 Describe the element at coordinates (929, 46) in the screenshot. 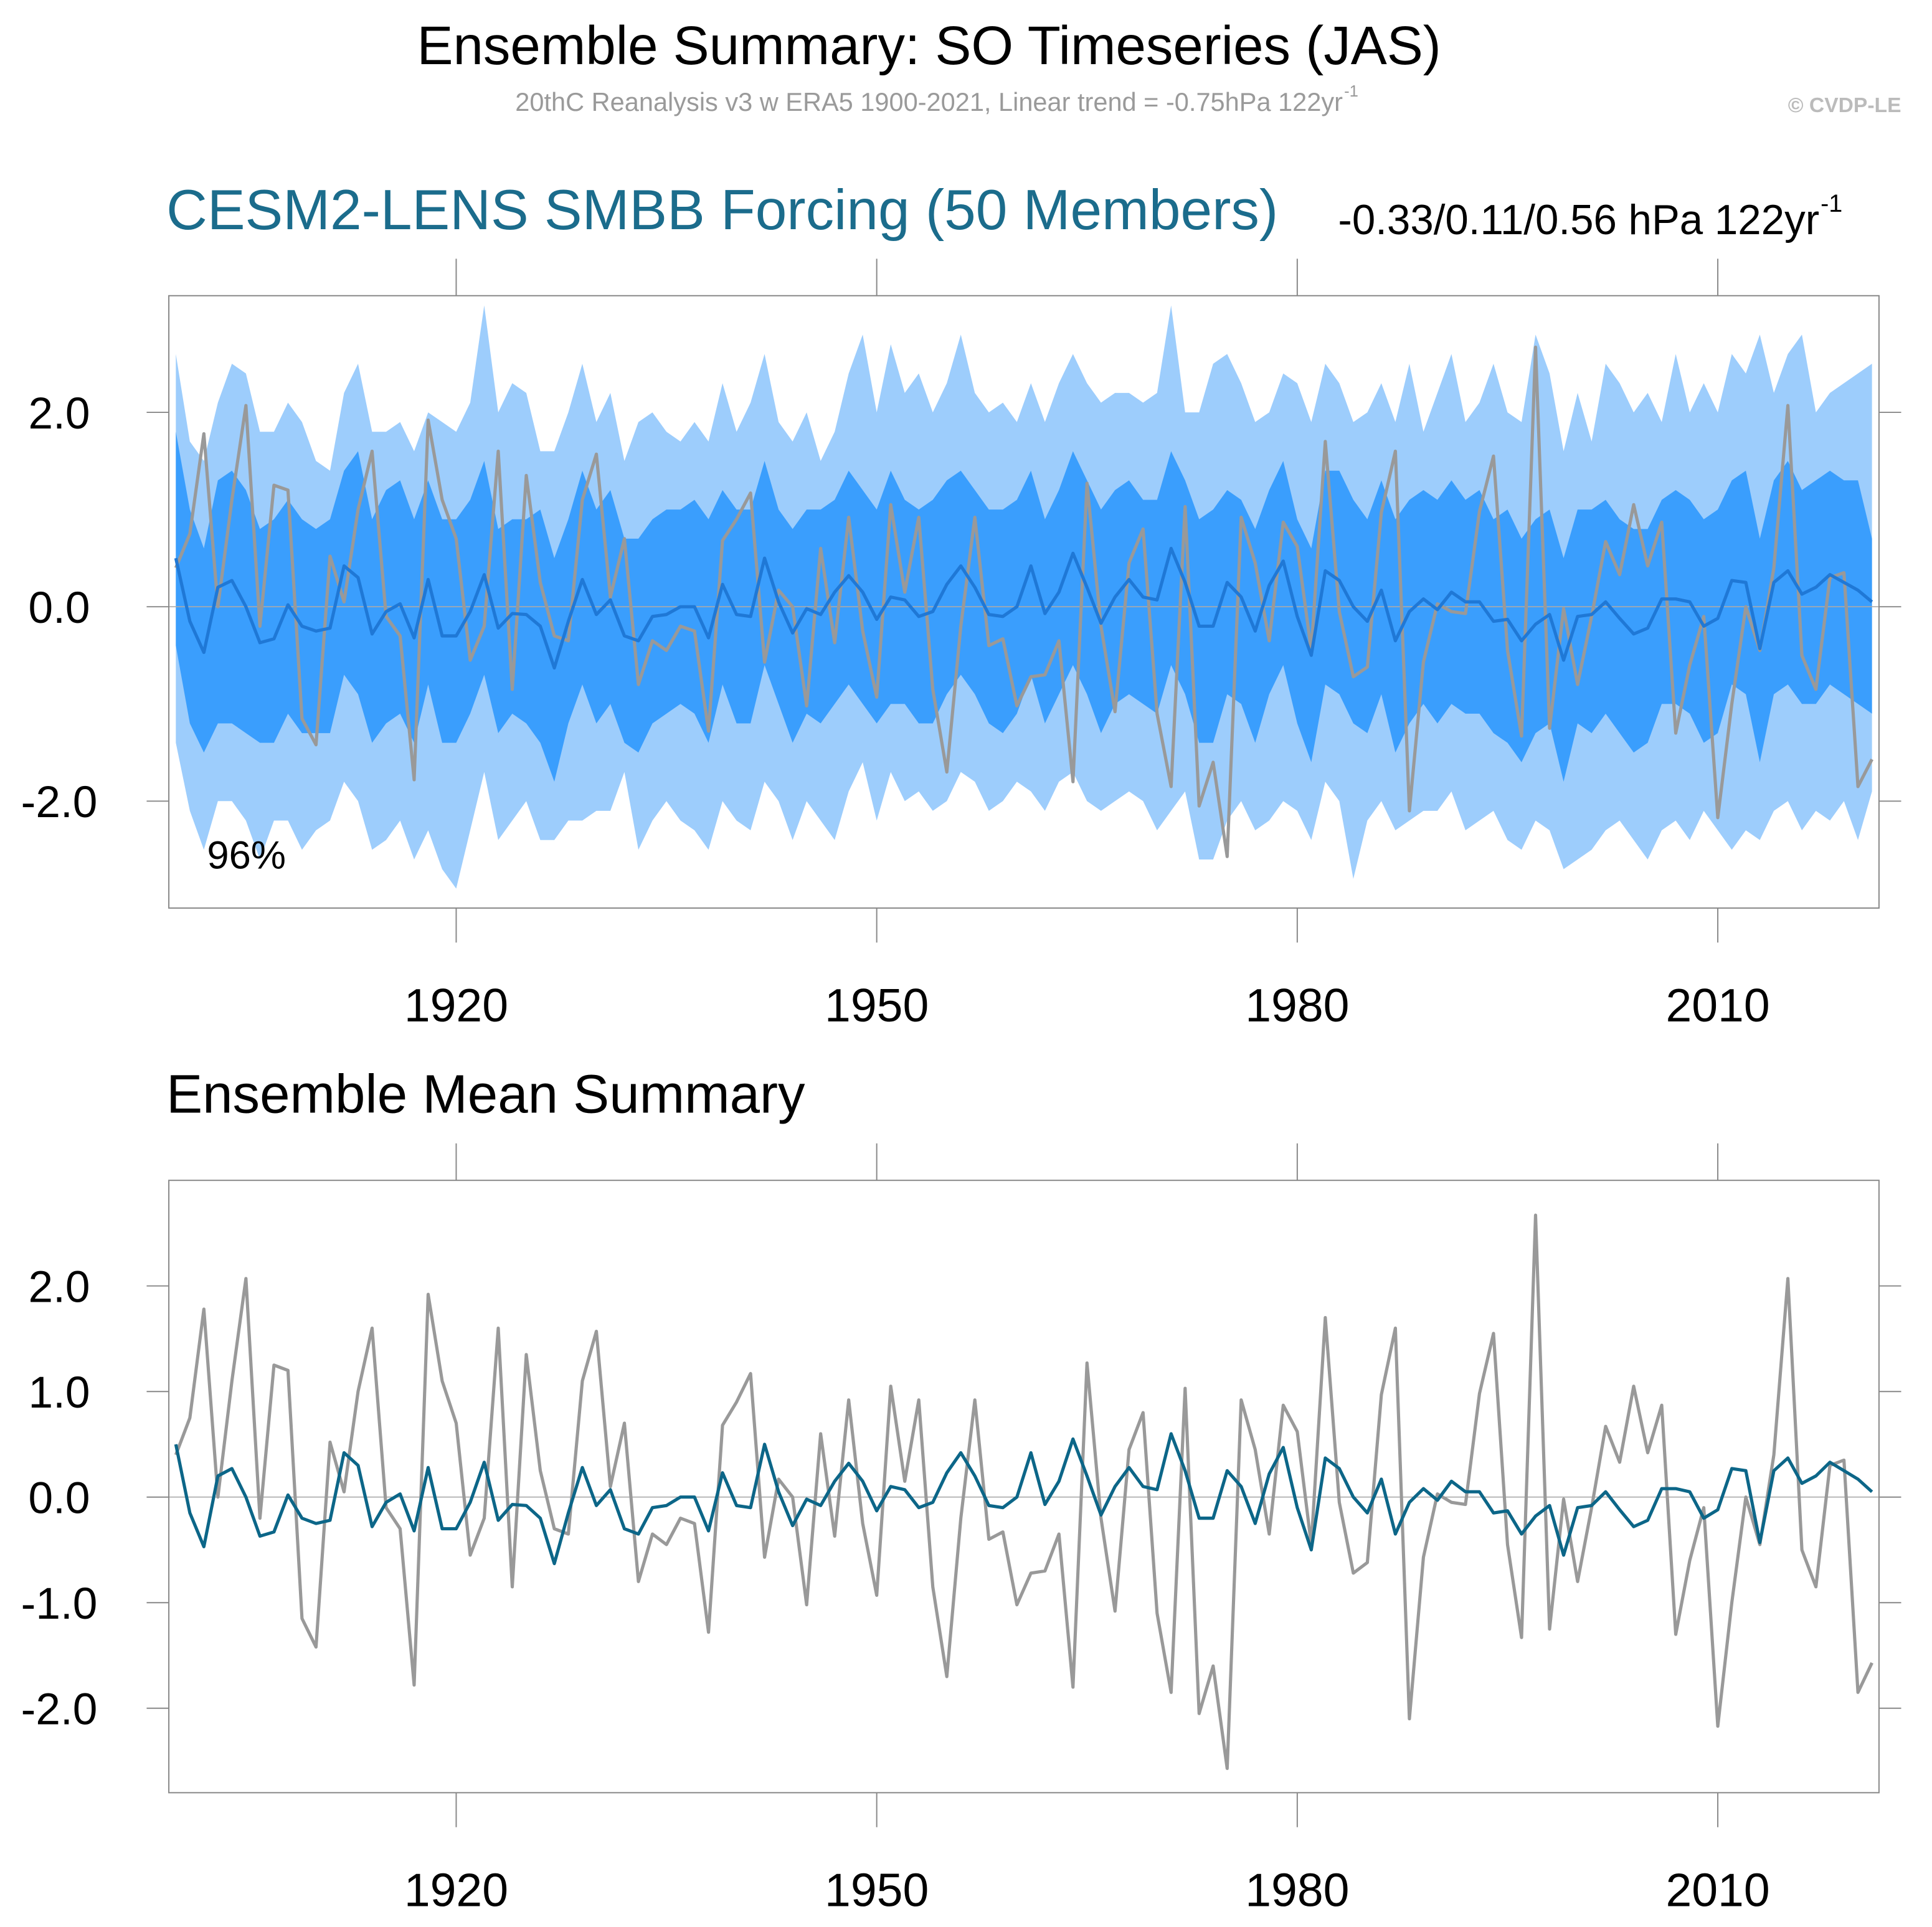

I see `page-title: Ensemble Summary: SO Timeseries (JAS)` at that location.